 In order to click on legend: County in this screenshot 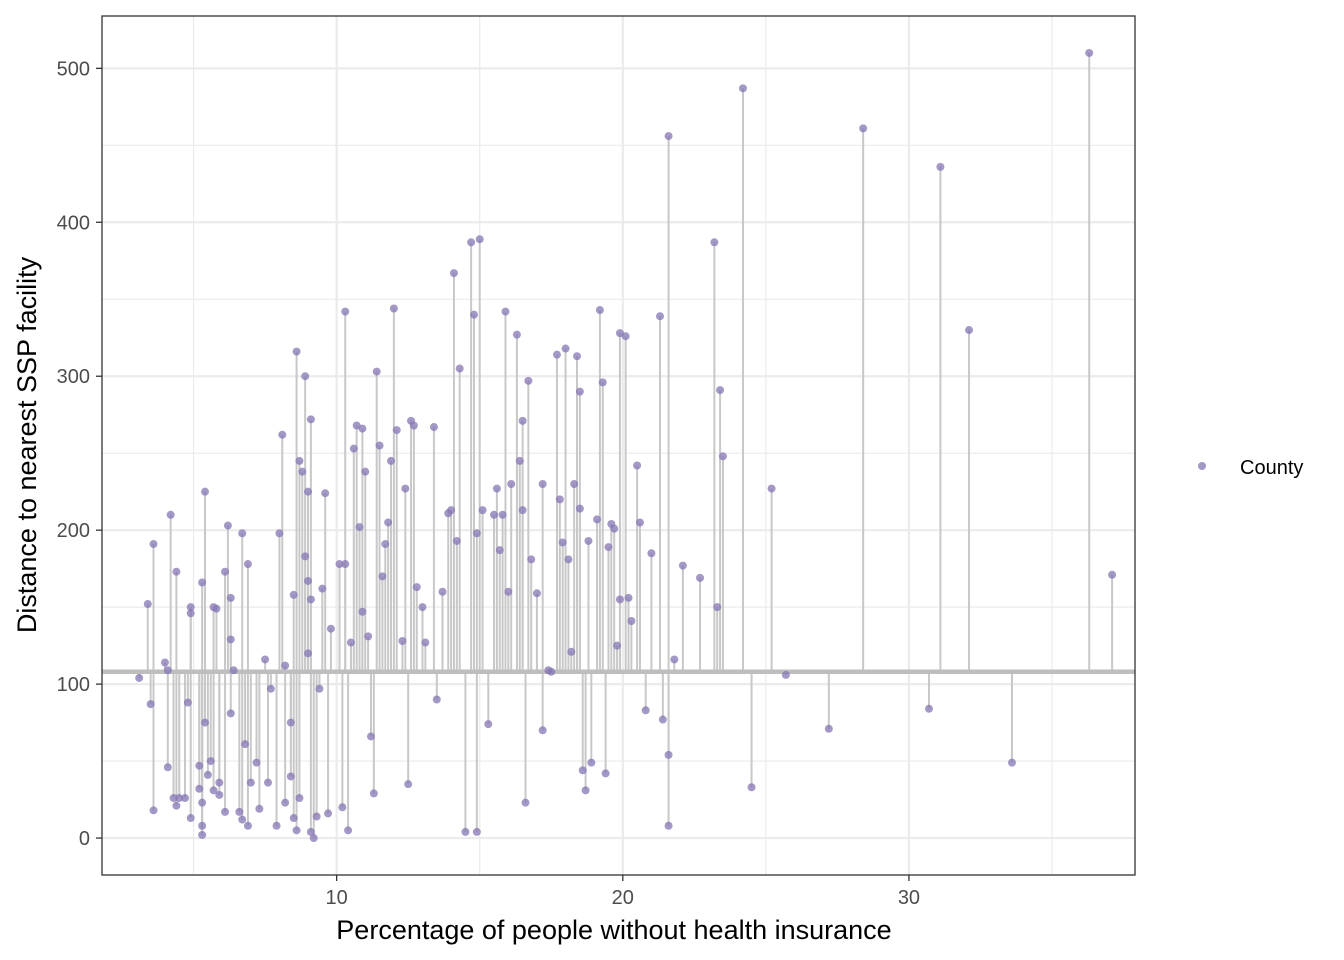, I will do `click(1250, 468)`.